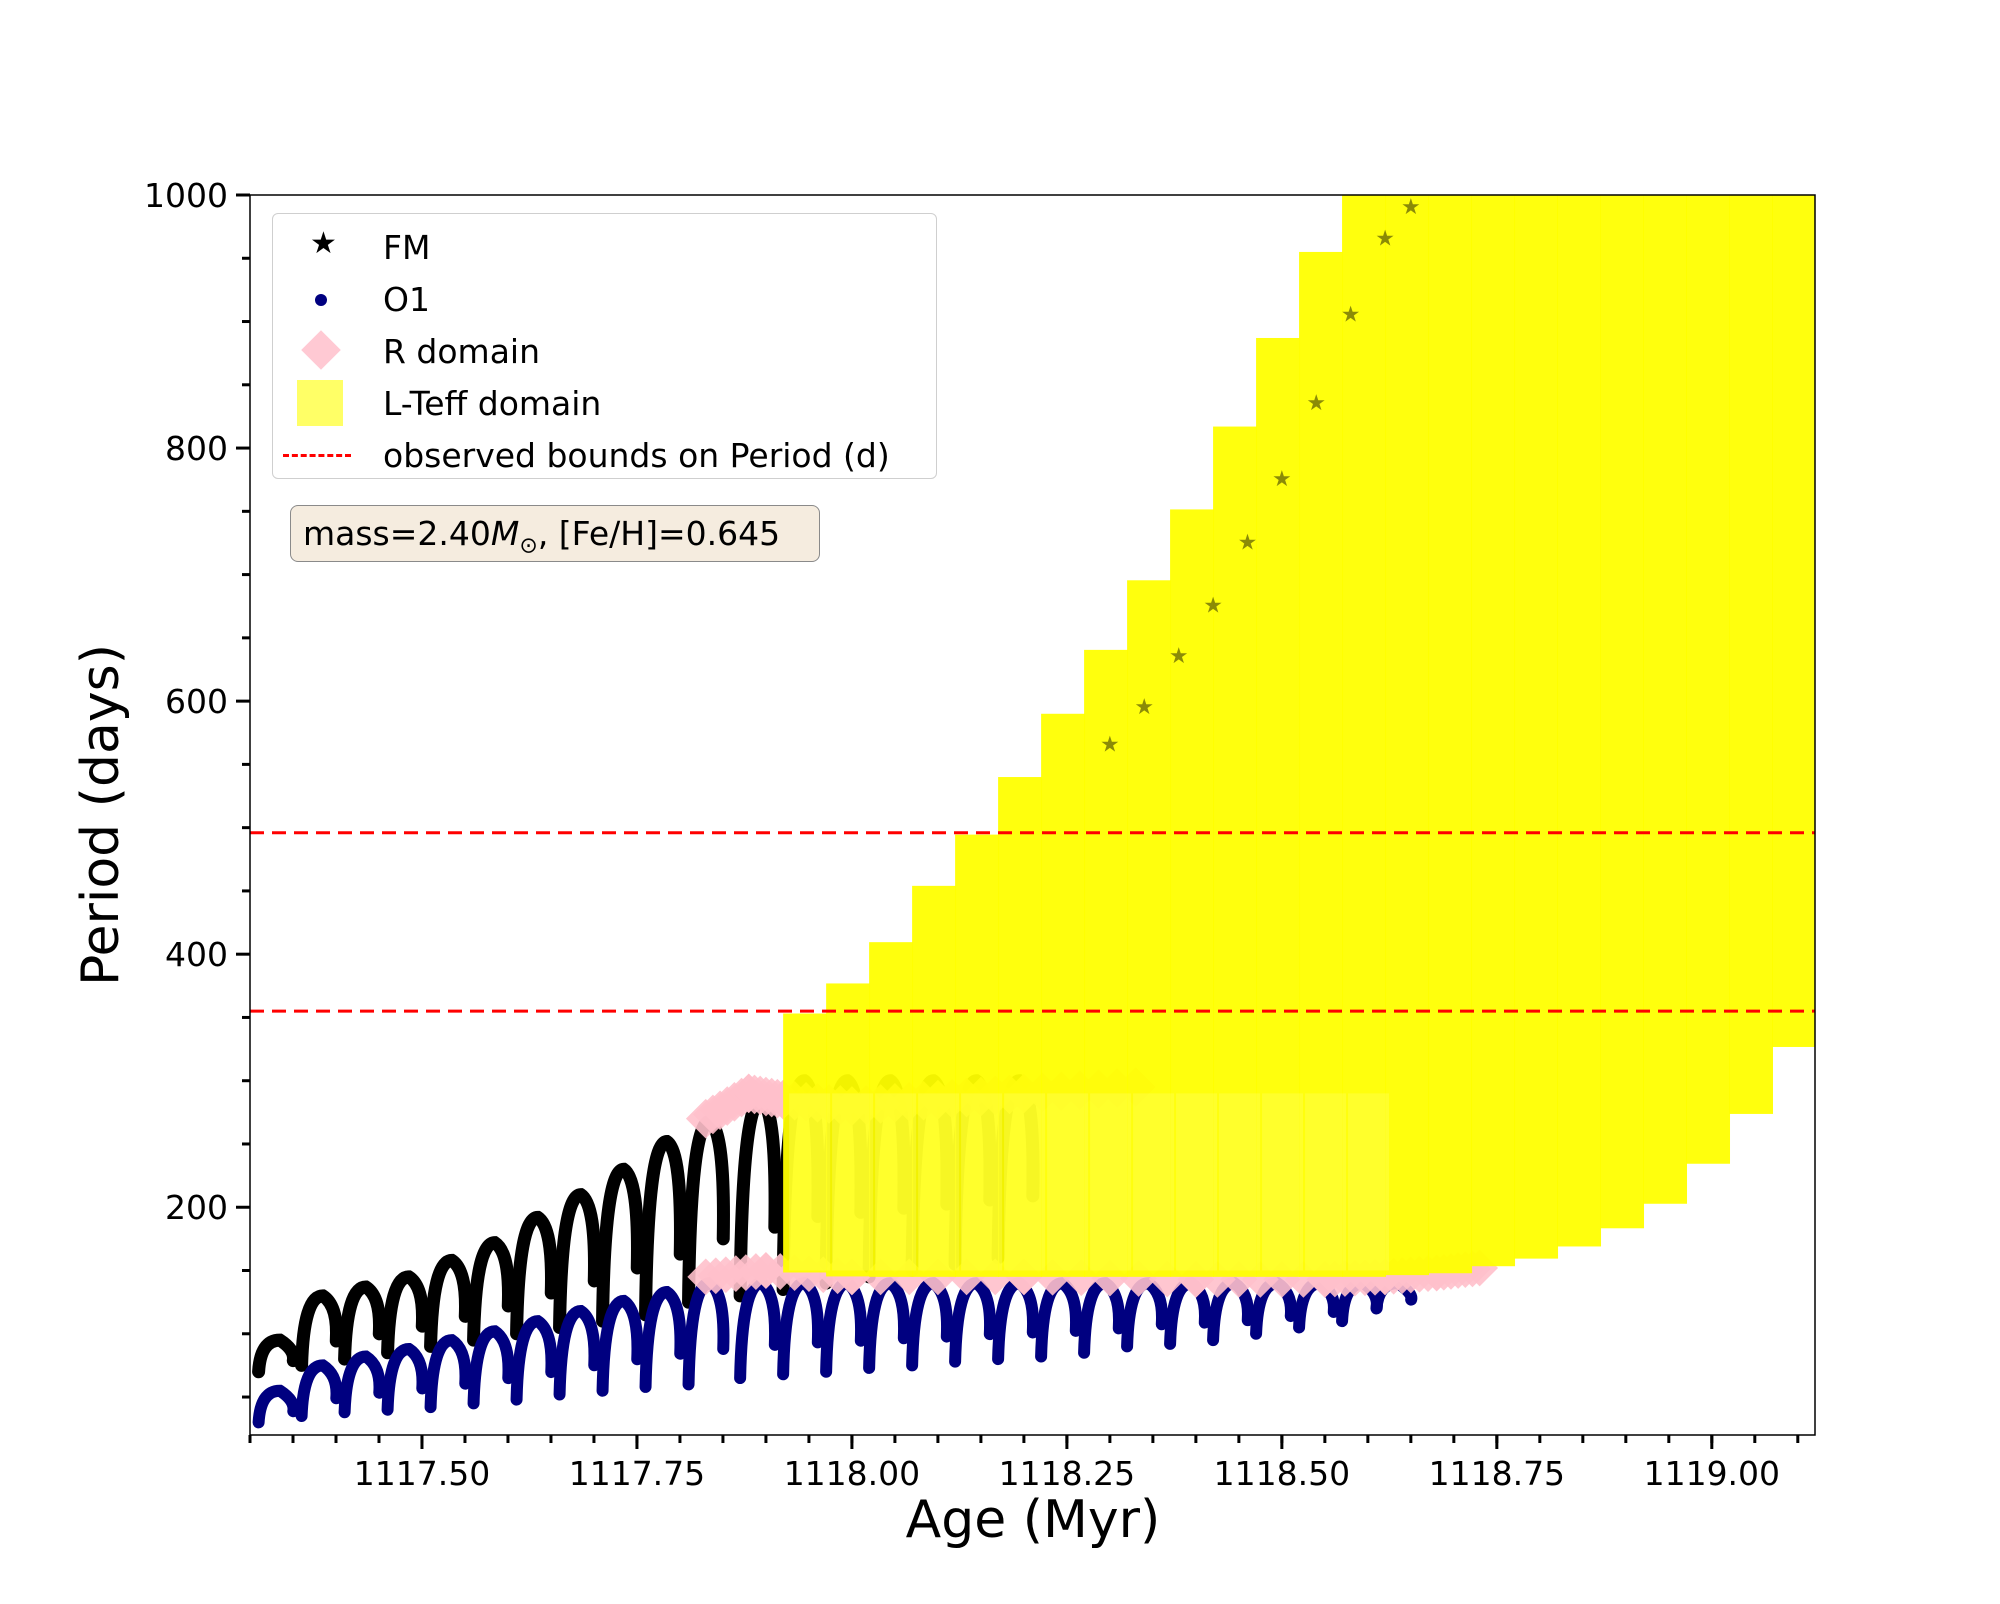  Describe the element at coordinates (196, 701) in the screenshot. I see `y-tick-label: 600` at that location.